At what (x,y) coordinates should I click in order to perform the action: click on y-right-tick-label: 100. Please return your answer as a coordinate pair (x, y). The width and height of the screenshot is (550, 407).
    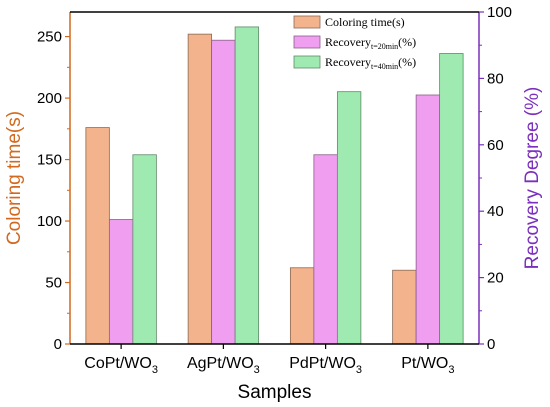
    Looking at the image, I should click on (499, 12).